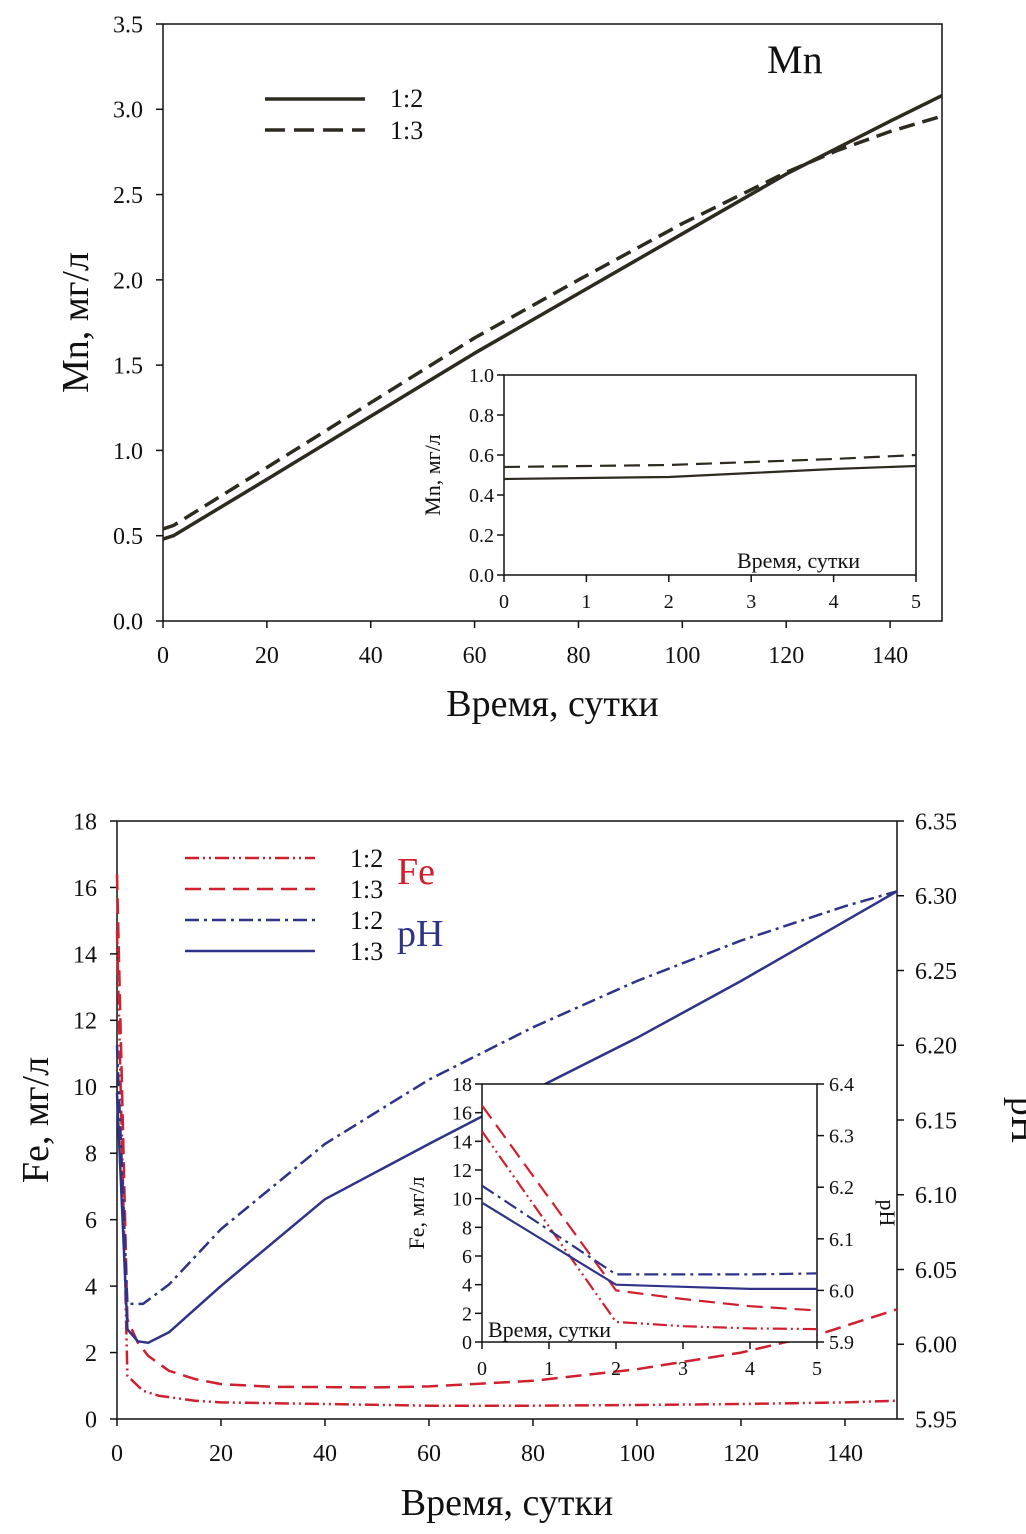  Describe the element at coordinates (481, 576) in the screenshot. I see `inset-y-tick-label: 0.0` at that location.